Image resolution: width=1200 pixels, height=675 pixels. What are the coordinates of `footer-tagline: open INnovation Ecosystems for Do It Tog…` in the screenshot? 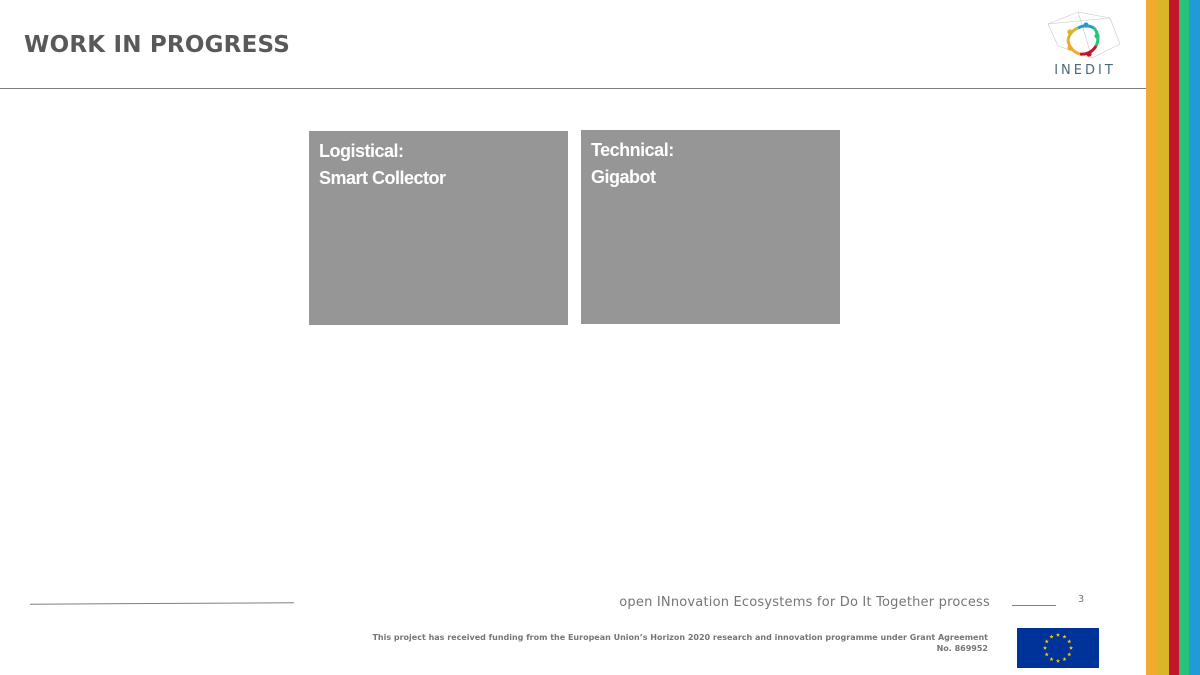 It's located at (804, 602).